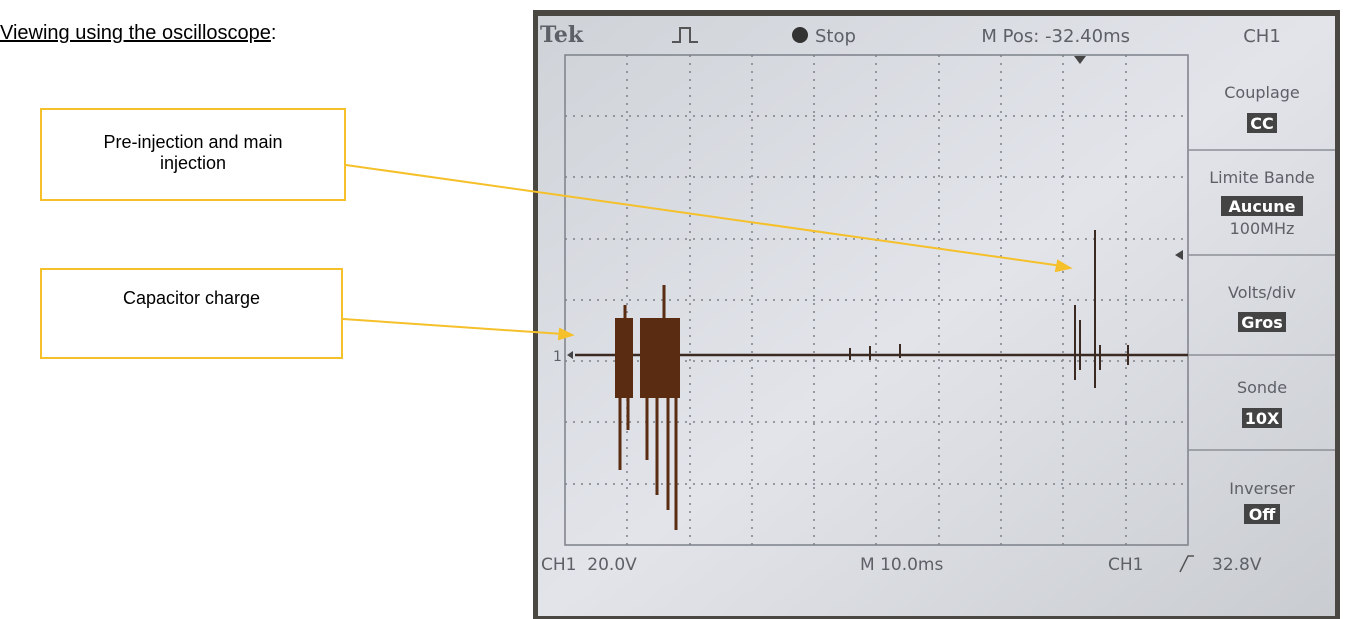  Describe the element at coordinates (1055, 36) in the screenshot. I see `position: M Pos: -32.40ms` at that location.